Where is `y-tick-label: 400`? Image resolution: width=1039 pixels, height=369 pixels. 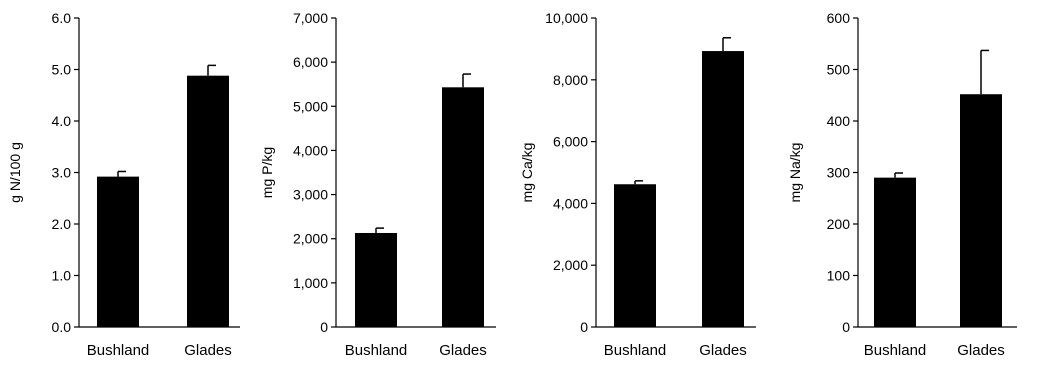 y-tick-label: 400 is located at coordinates (839, 121).